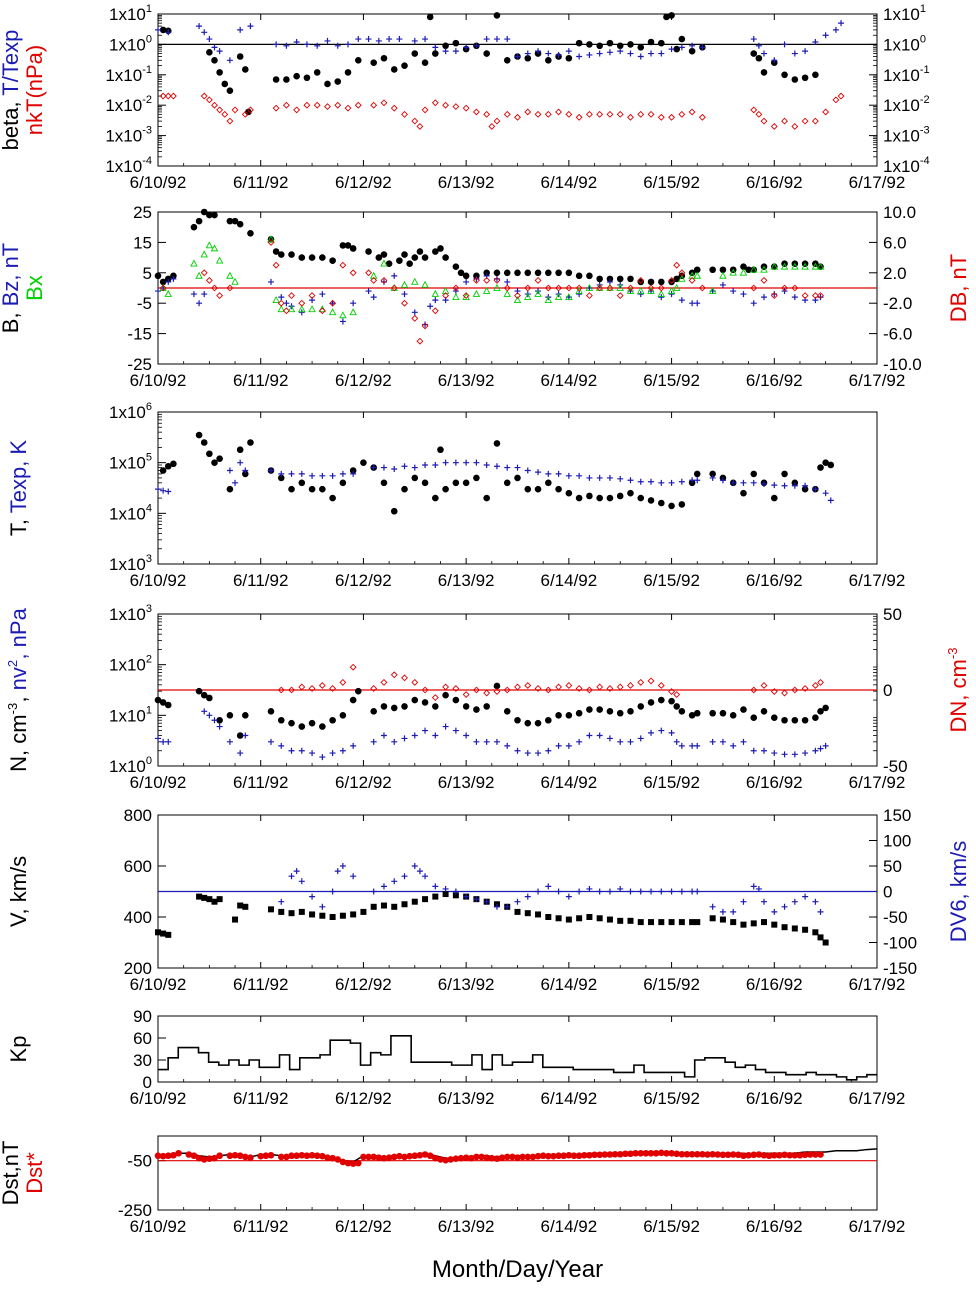 Image resolution: width=976 pixels, height=1290 pixels. I want to click on p4-ytick-label-left-0-exp: 3, so click(149, 609).